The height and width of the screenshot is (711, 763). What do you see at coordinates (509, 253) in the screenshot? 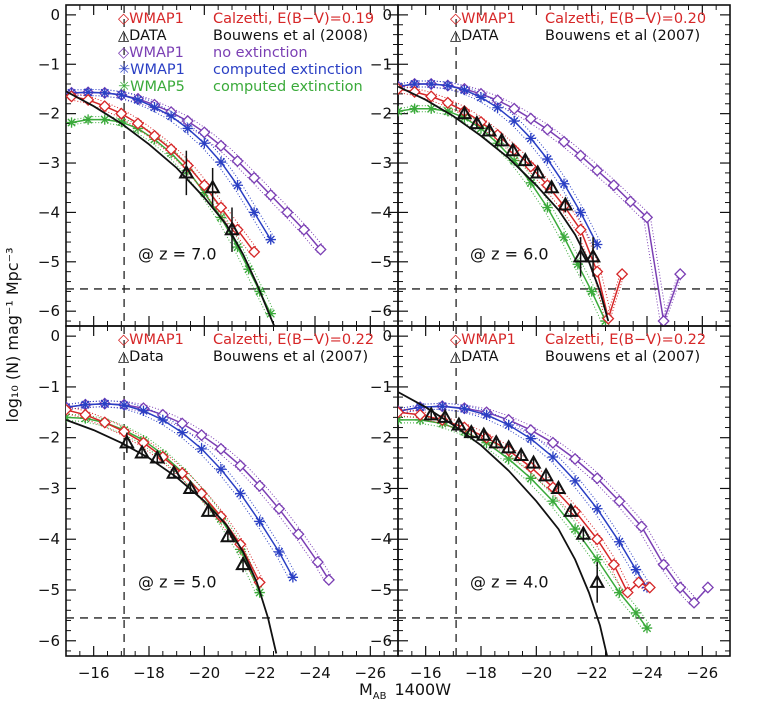
I see `redshift-annotation: @ z = 6.0` at bounding box center [509, 253].